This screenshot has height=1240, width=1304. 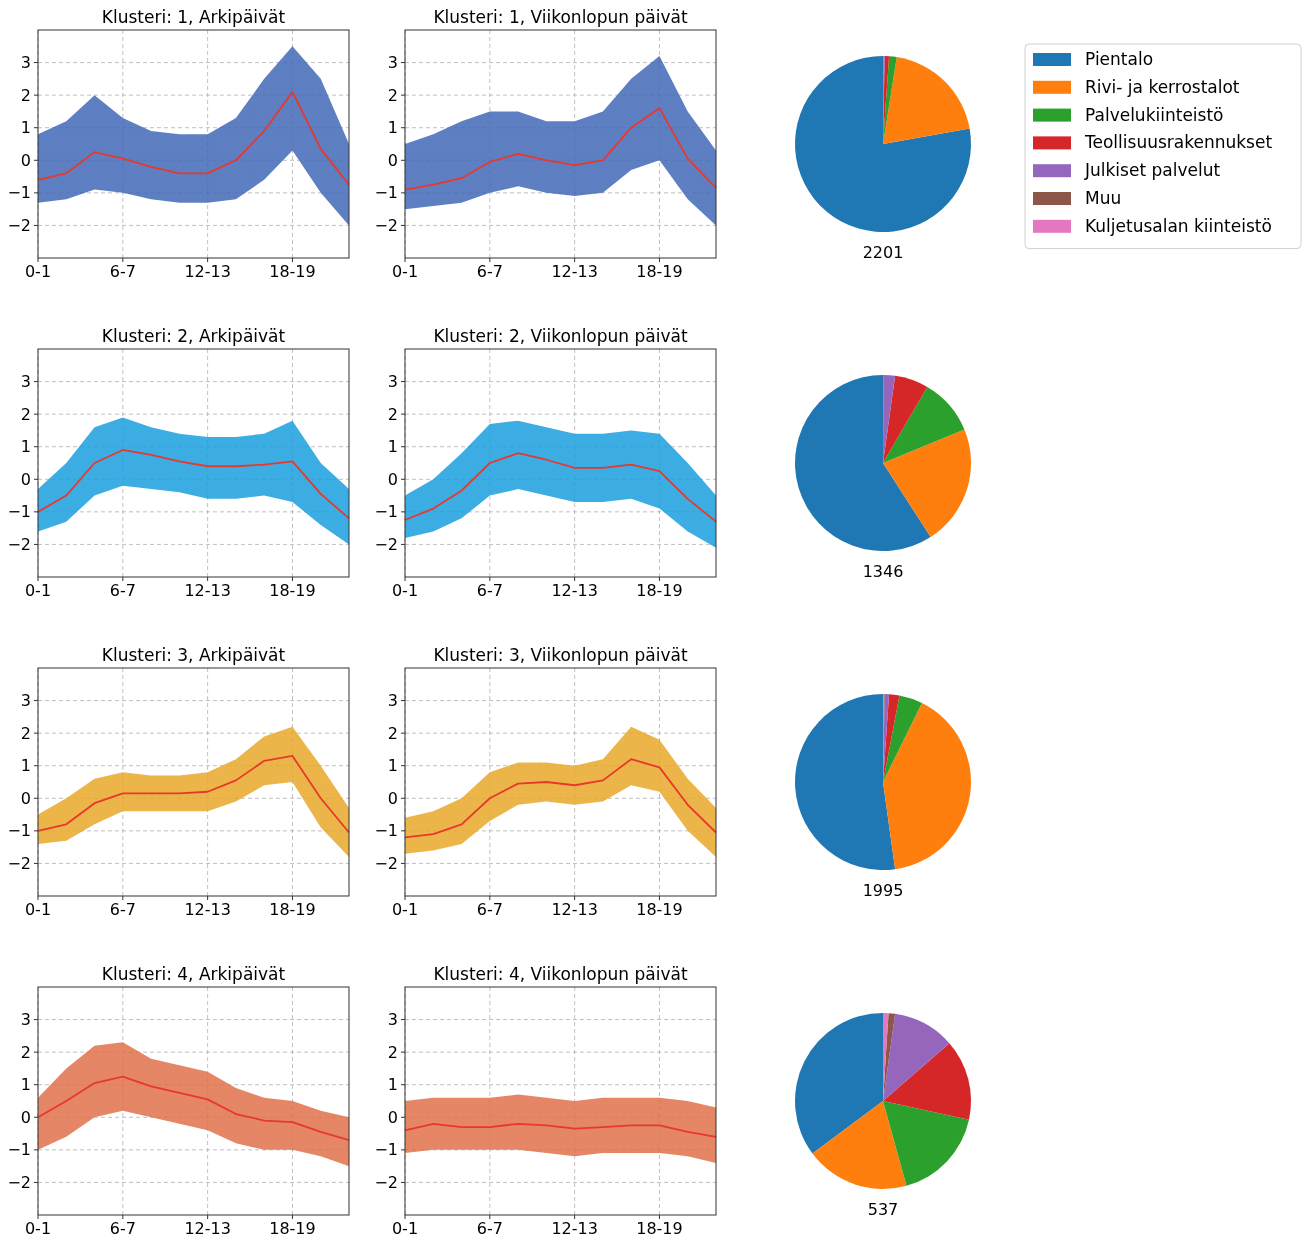 What do you see at coordinates (1103, 198) in the screenshot?
I see `legend-label: Muu` at bounding box center [1103, 198].